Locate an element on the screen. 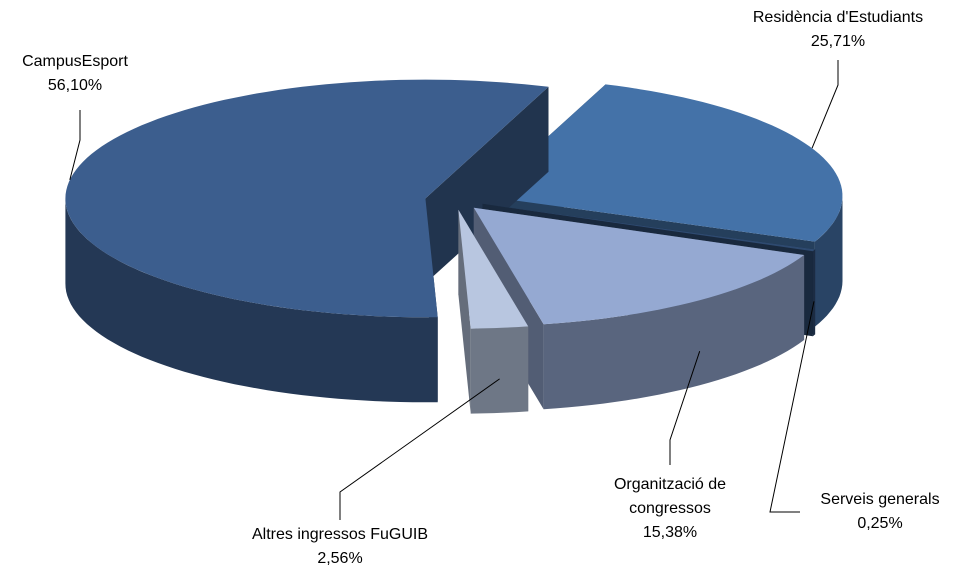 Image resolution: width=973 pixels, height=578 pixels. slice-label: Residència d'Estudiants 25,71% is located at coordinates (838, 30).